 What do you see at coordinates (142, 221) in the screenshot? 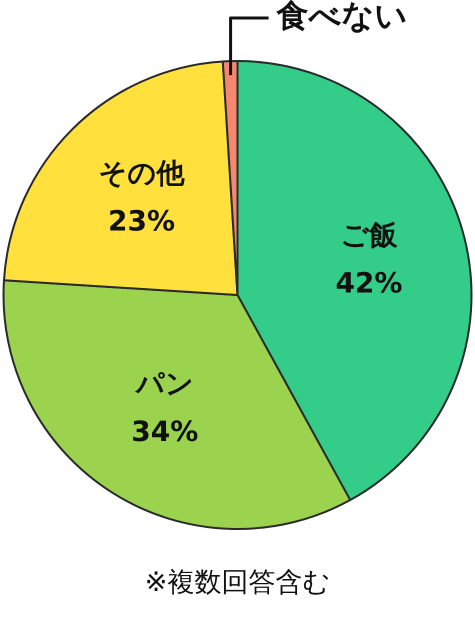
I see `data-label: 23%` at bounding box center [142, 221].